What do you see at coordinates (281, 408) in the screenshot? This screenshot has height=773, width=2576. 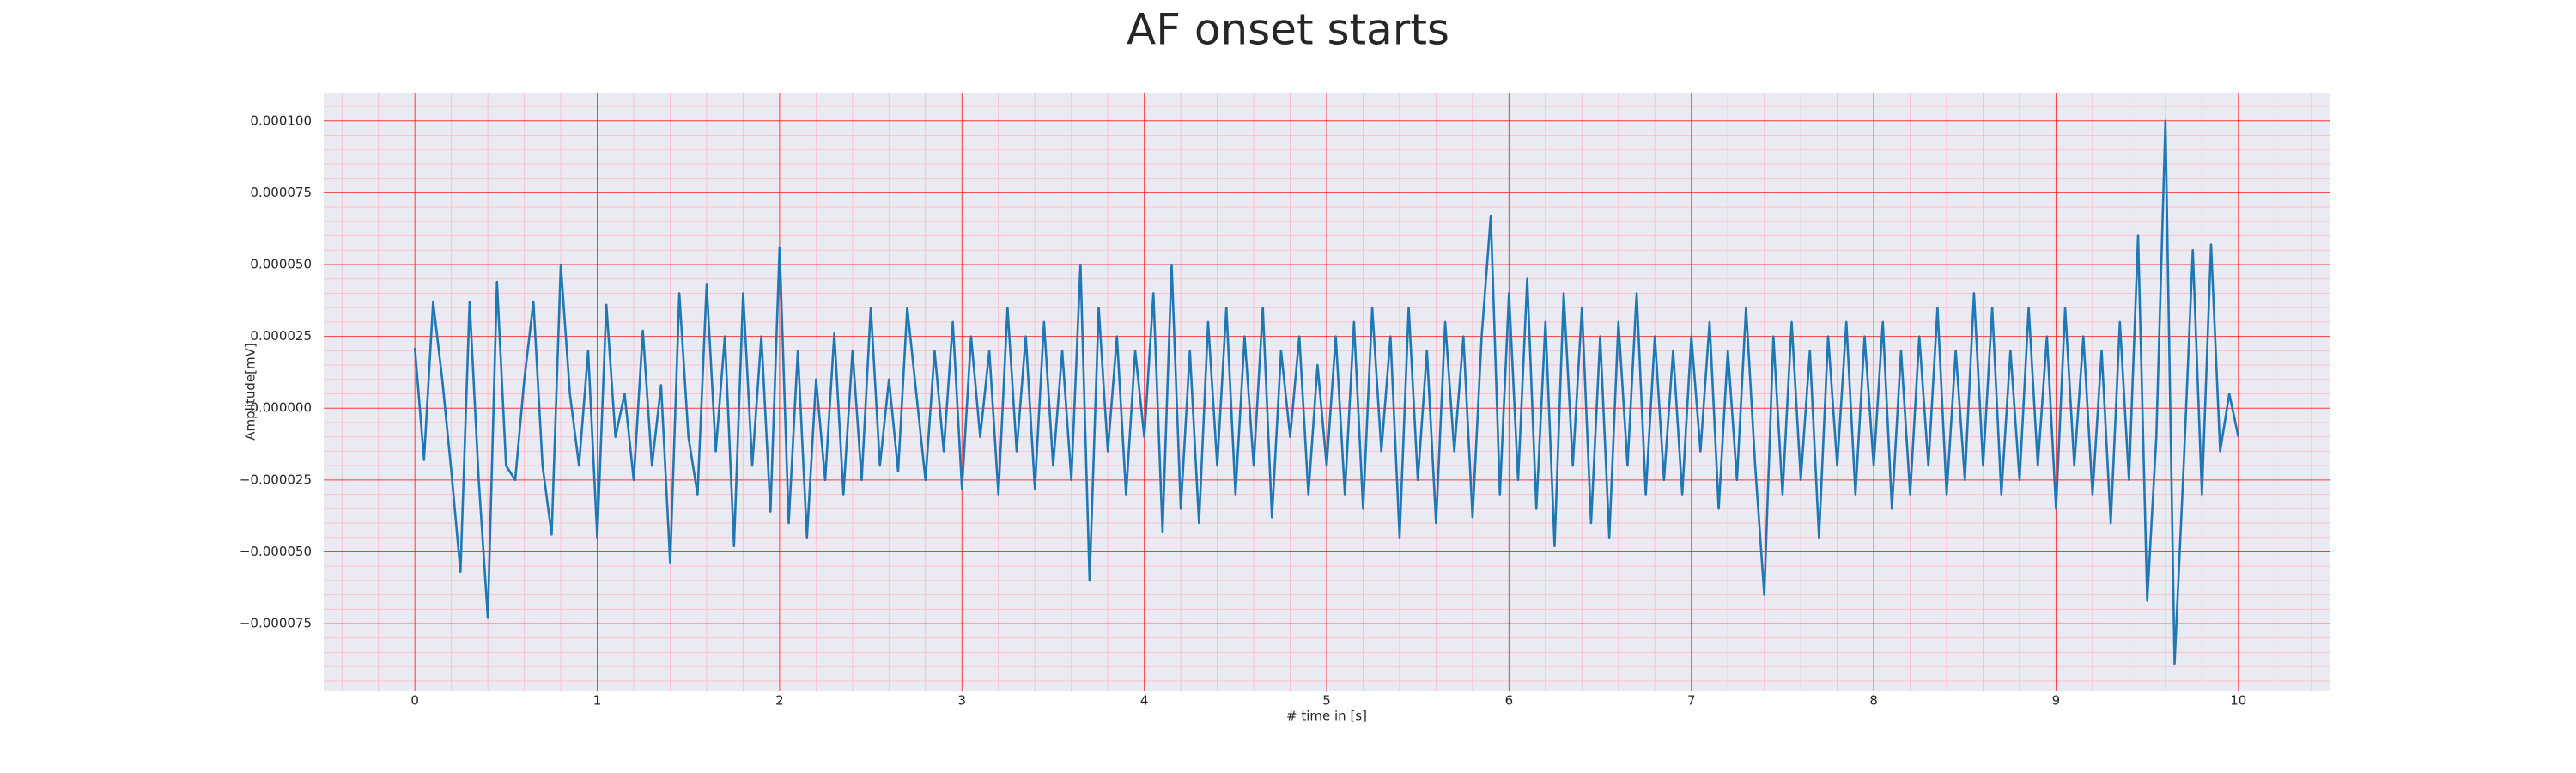 I see `y-tick-label: 0.000000` at bounding box center [281, 408].